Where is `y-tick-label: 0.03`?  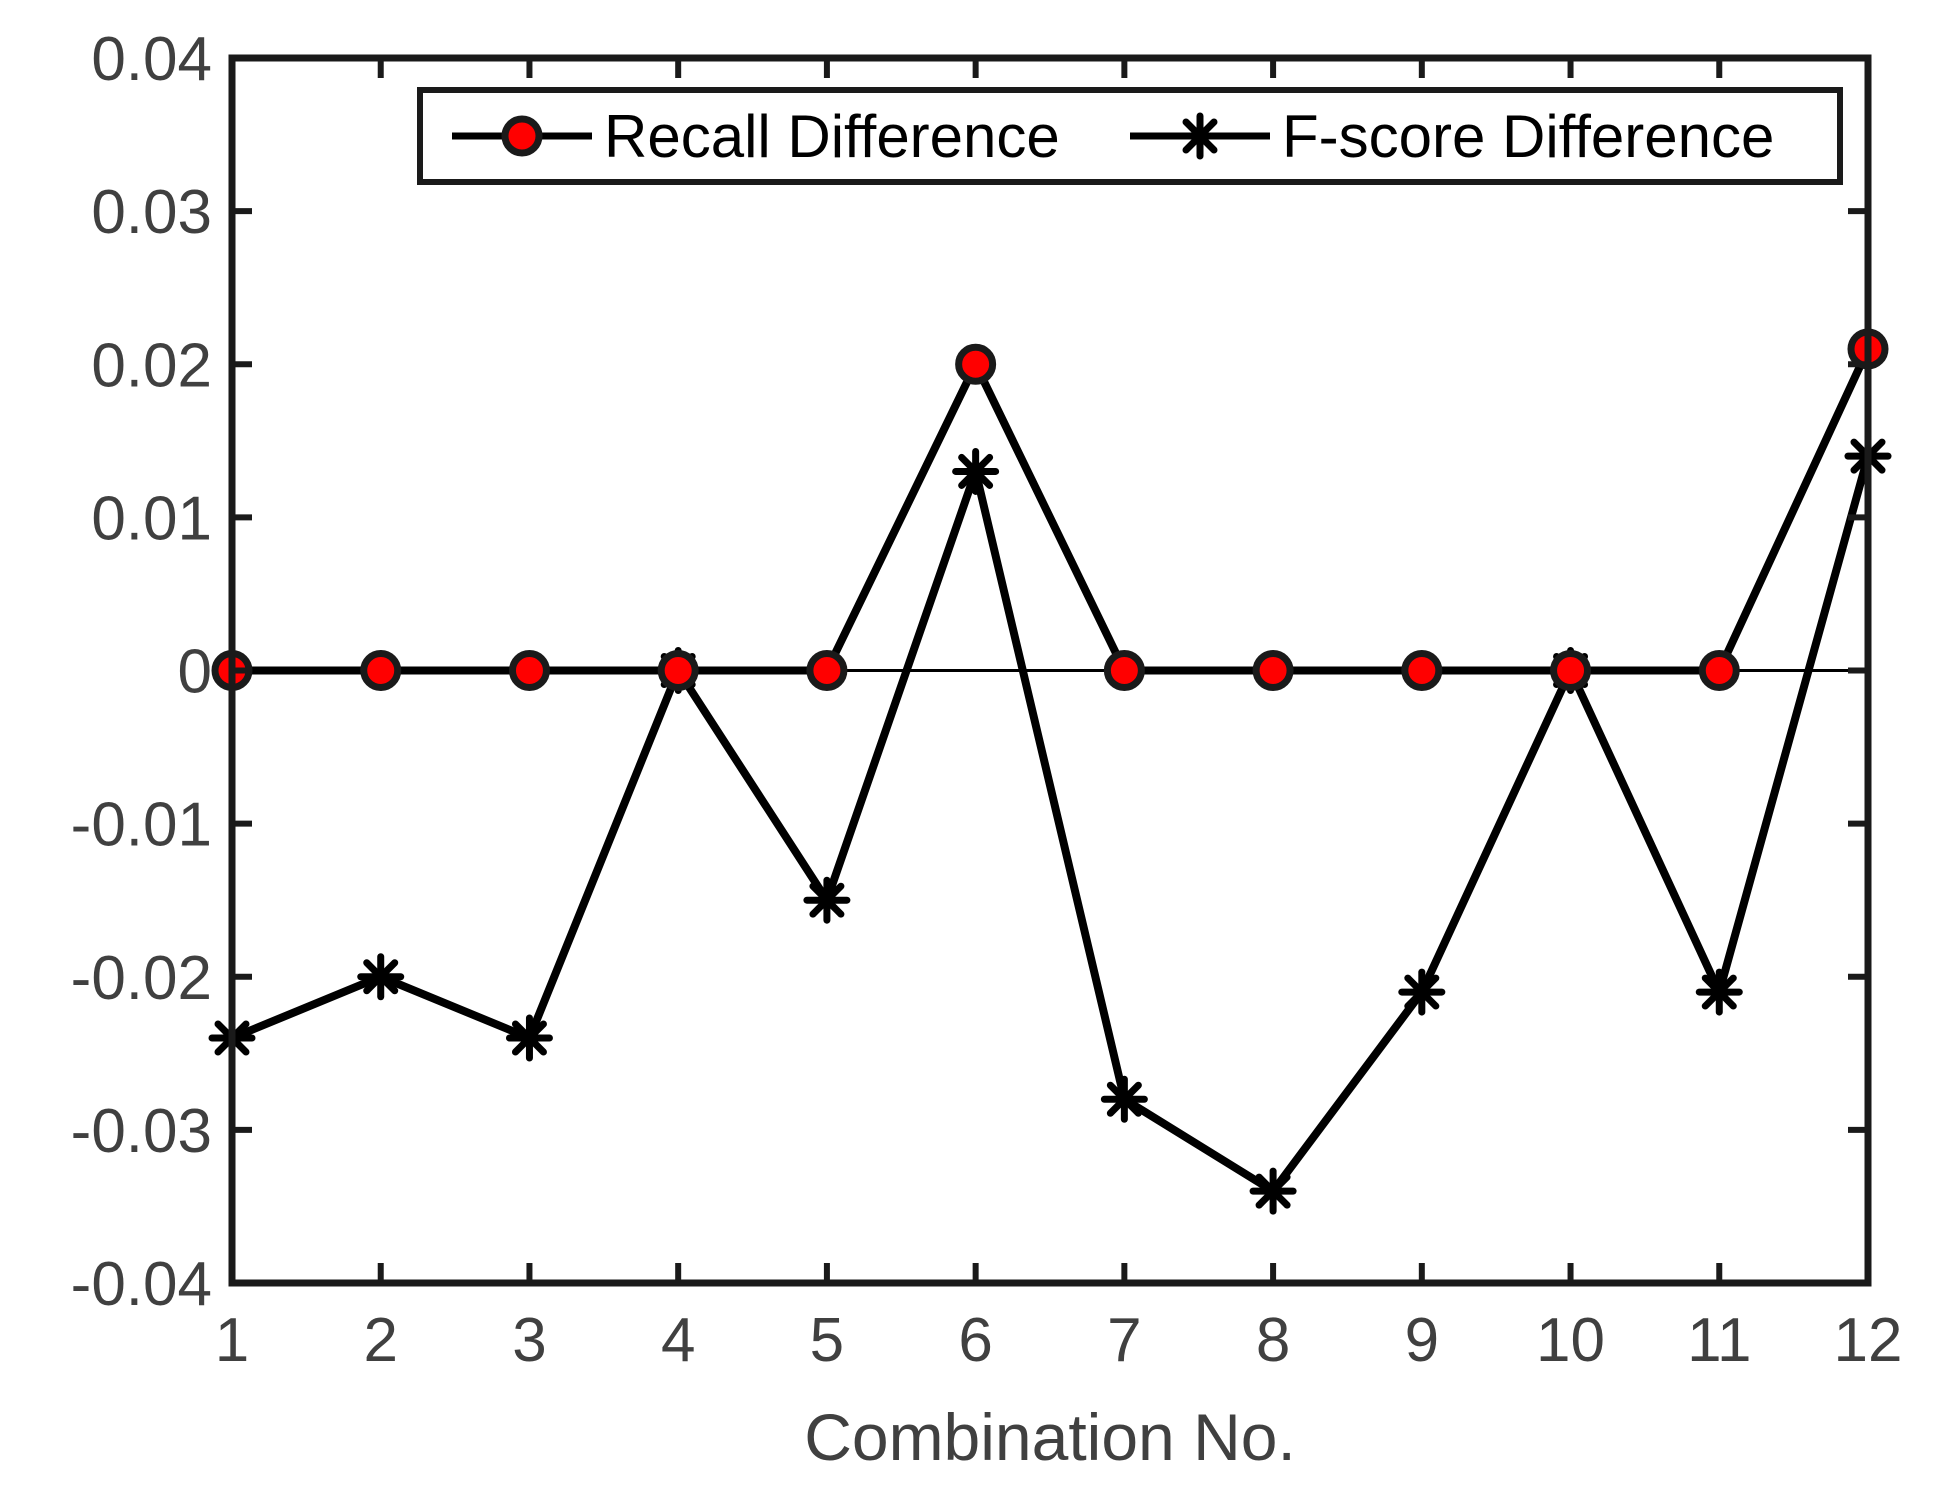 y-tick-label: 0.03 is located at coordinates (151, 212).